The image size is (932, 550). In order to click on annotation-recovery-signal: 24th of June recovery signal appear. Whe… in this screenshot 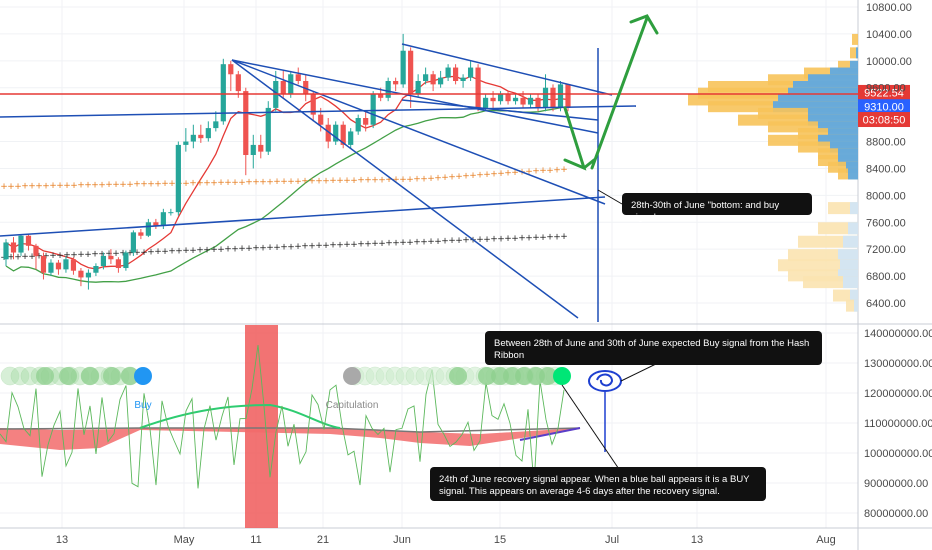, I will do `click(598, 484)`.